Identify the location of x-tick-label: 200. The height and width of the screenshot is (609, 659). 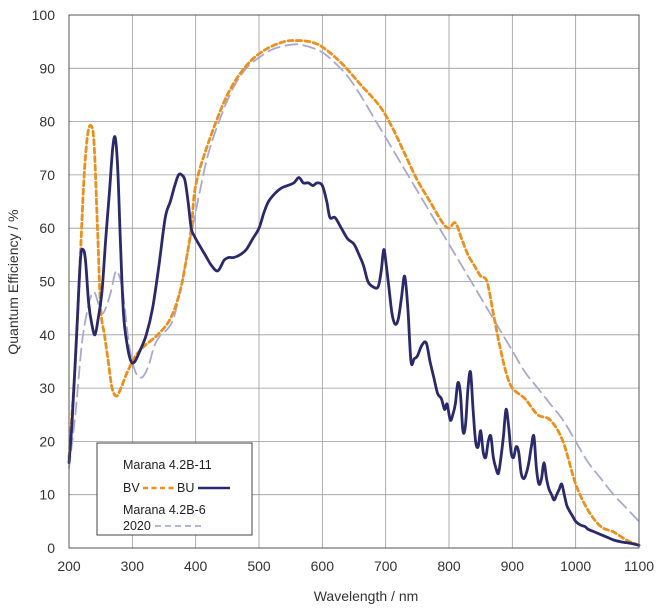
(69, 566).